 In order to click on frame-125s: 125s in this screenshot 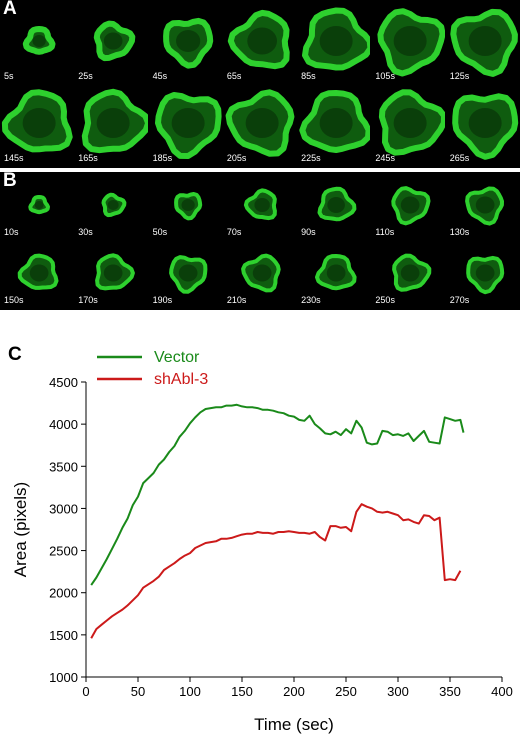, I will do `click(483, 43)`.